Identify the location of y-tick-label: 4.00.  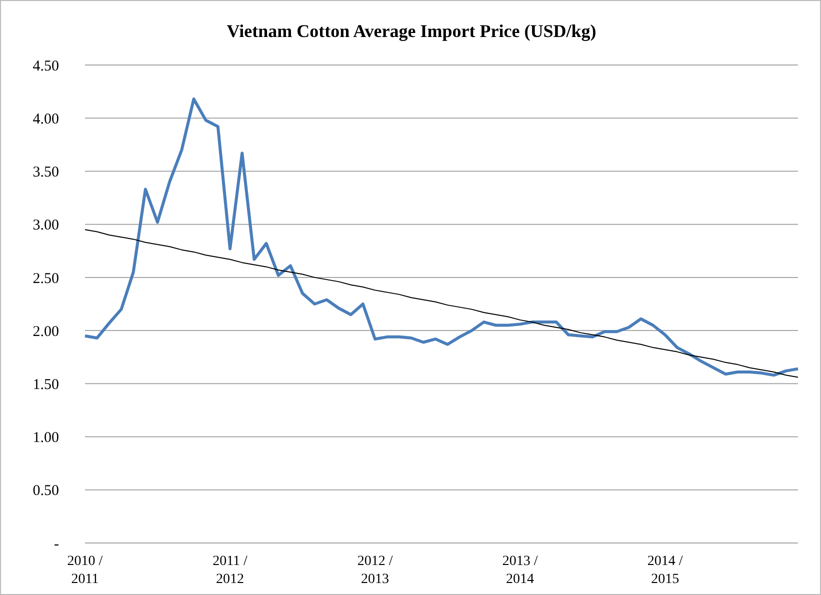
(45, 119).